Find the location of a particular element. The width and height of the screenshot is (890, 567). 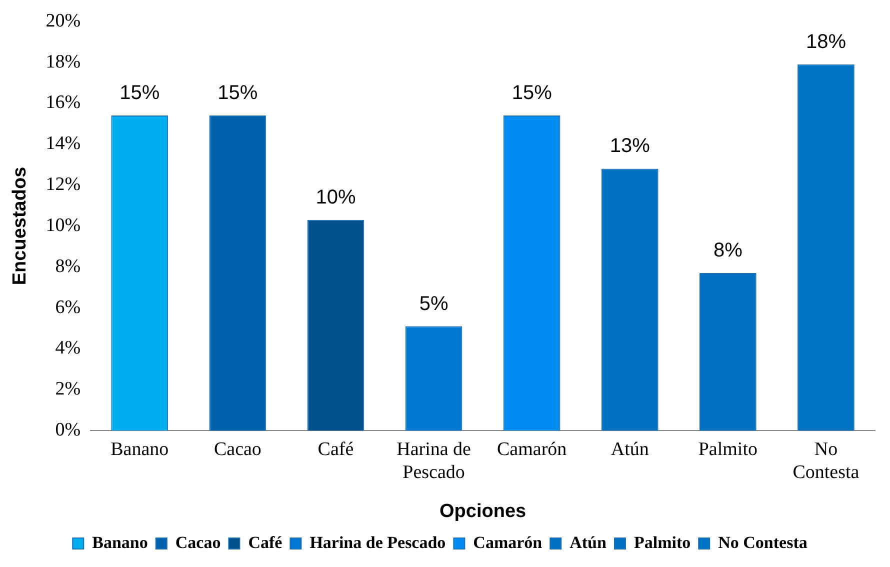

y-tick-label: 14% is located at coordinates (63, 143).